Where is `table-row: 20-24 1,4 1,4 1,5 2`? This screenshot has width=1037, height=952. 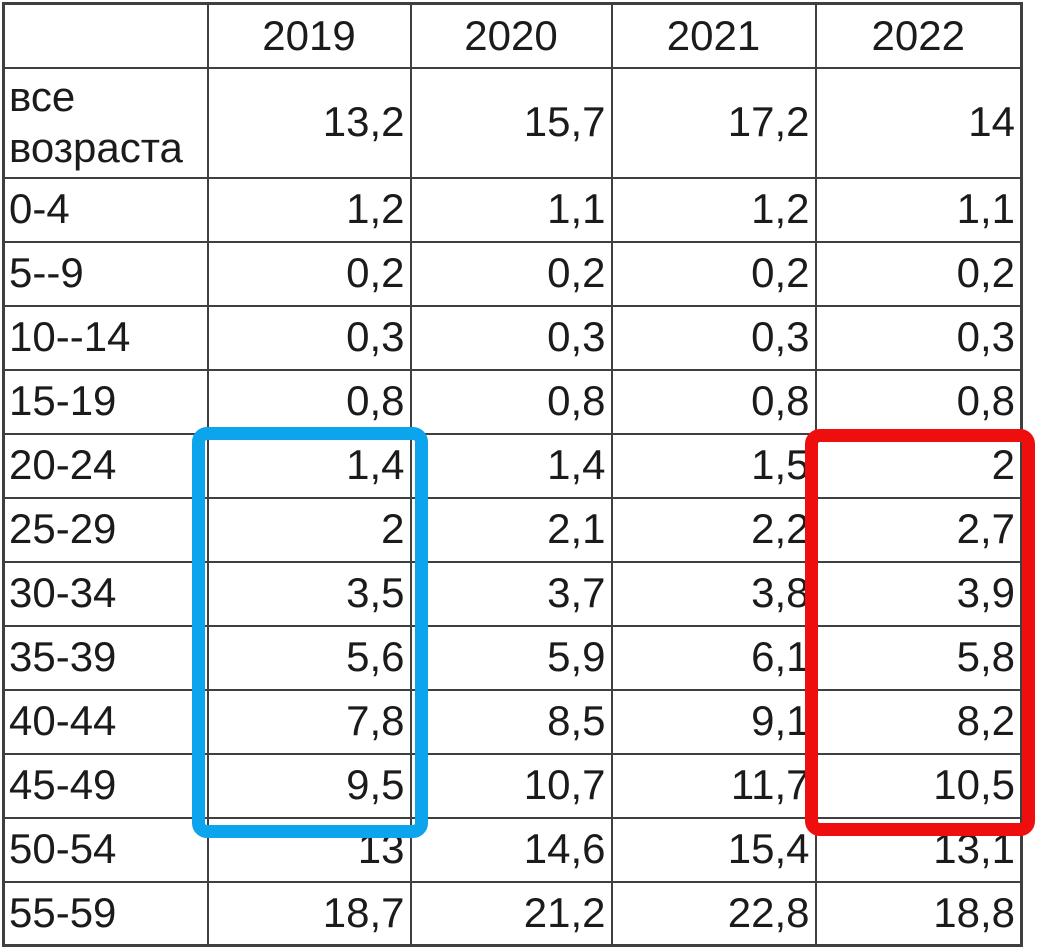 table-row: 20-24 1,4 1,4 1,5 2 is located at coordinates (512, 465).